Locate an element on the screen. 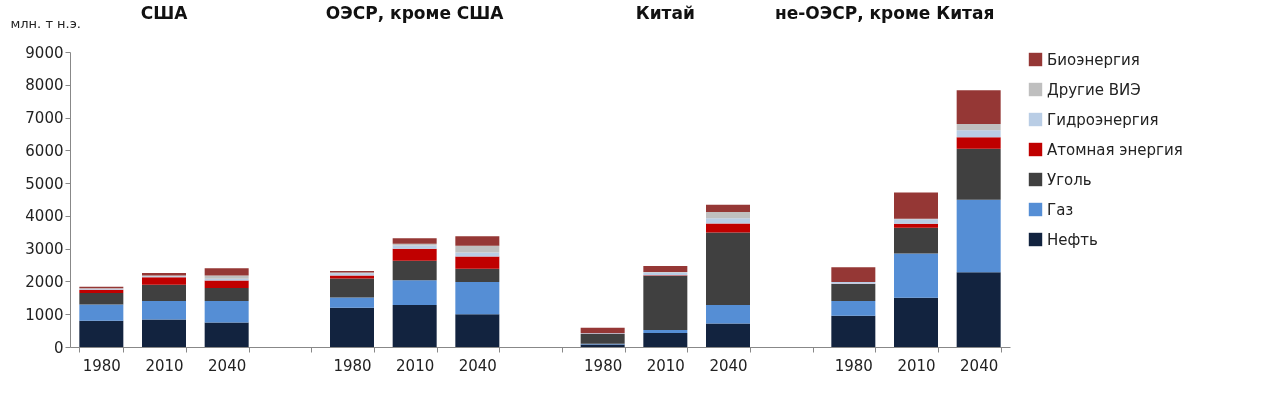 The image size is (1286, 401). legend-label: Гидроэнергия is located at coordinates (1103, 119).